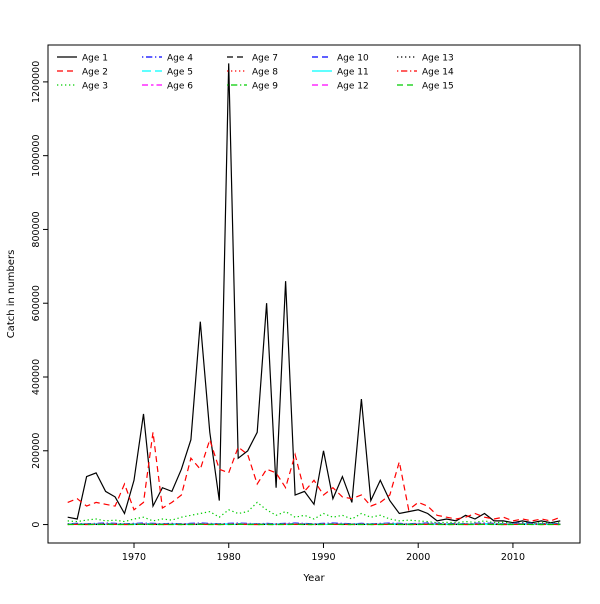  What do you see at coordinates (95, 59) in the screenshot?
I see `legend-label-age-1: Age 1` at bounding box center [95, 59].